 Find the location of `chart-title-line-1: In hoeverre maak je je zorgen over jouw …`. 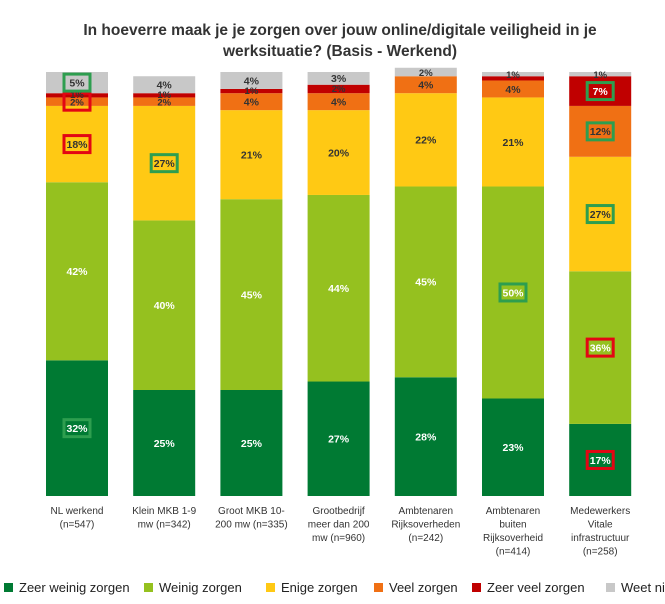

chart-title-line-1: In hoeverre maak je je zorgen over jouw … is located at coordinates (340, 30).